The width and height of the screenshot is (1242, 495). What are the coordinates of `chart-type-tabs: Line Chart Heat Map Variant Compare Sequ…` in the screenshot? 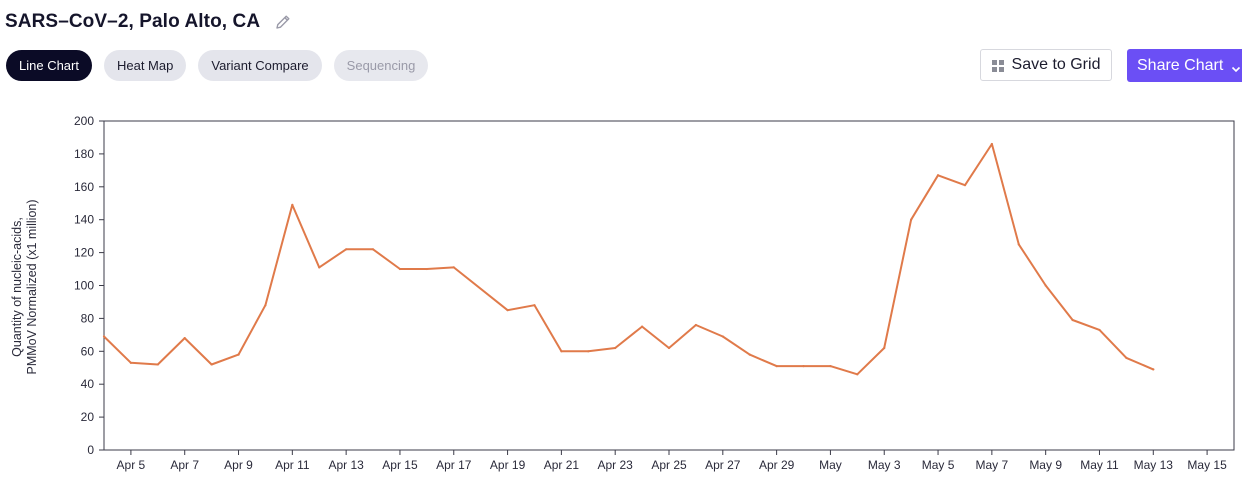 It's located at (217, 65).